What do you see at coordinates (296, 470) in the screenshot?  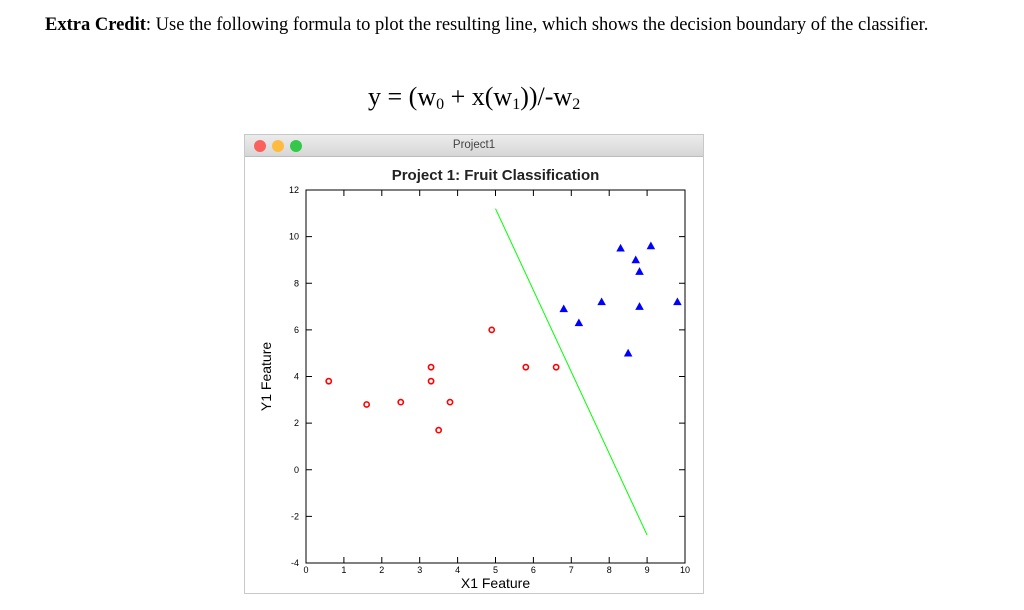 I see `y-tick-label: 0` at bounding box center [296, 470].